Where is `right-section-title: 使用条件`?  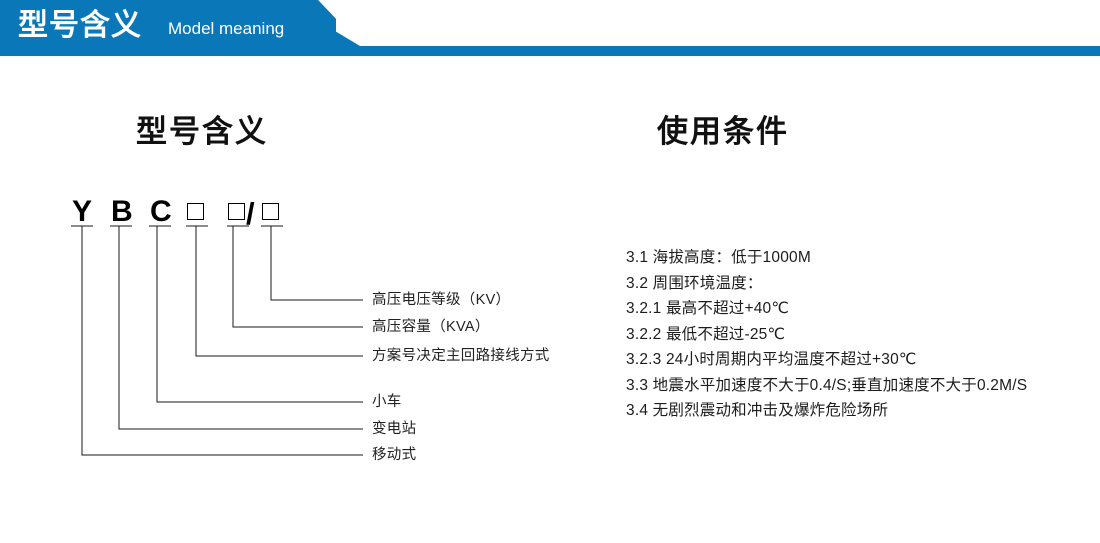
right-section-title: 使用条件 is located at coordinates (723, 131).